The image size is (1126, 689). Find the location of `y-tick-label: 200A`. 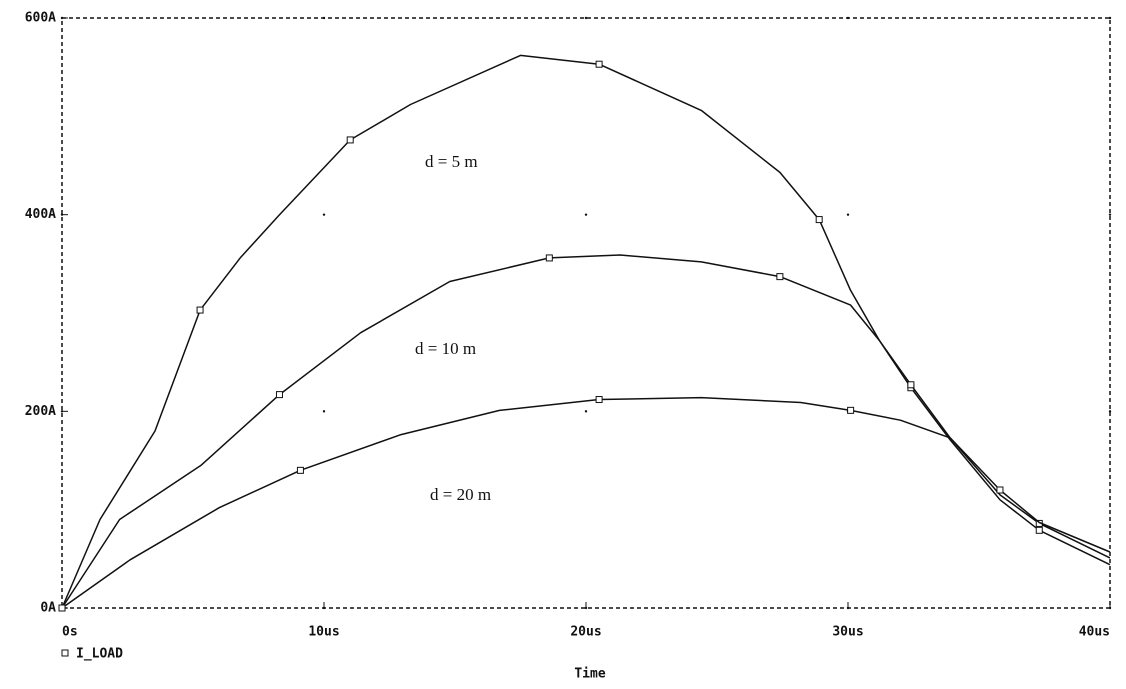

y-tick-label: 200A is located at coordinates (40, 411).